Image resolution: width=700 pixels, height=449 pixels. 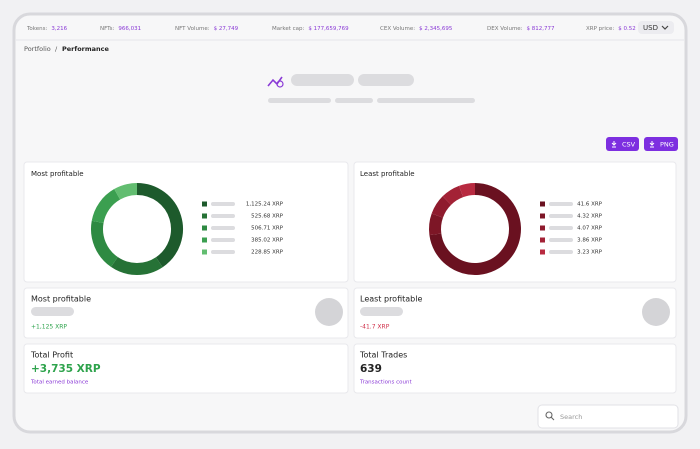 I want to click on stat: CEX Volume: $ 2,345,695, so click(x=416, y=29).